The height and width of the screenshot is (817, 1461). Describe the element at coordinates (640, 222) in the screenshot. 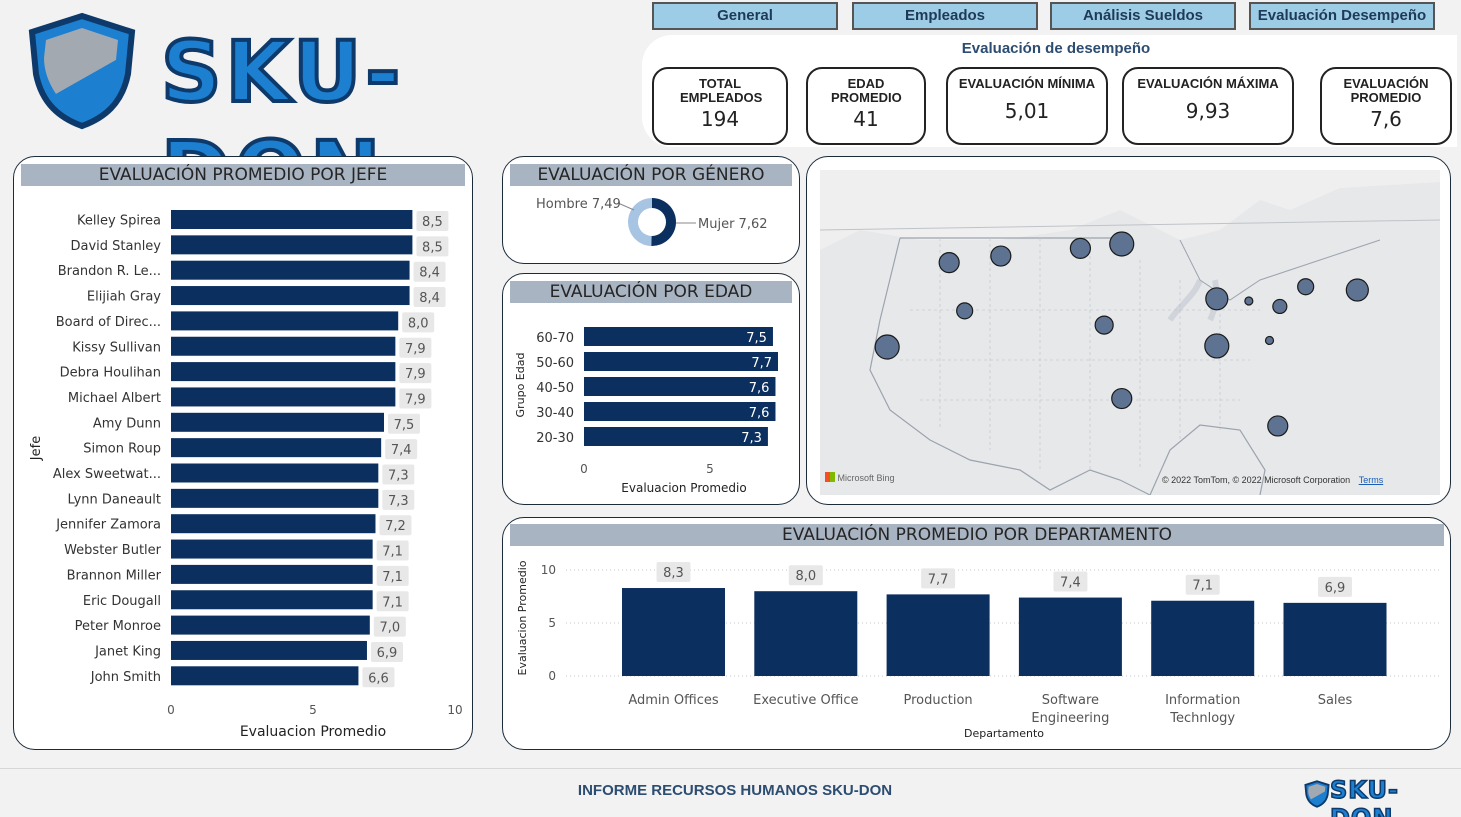

I see `pie-slice` at that location.